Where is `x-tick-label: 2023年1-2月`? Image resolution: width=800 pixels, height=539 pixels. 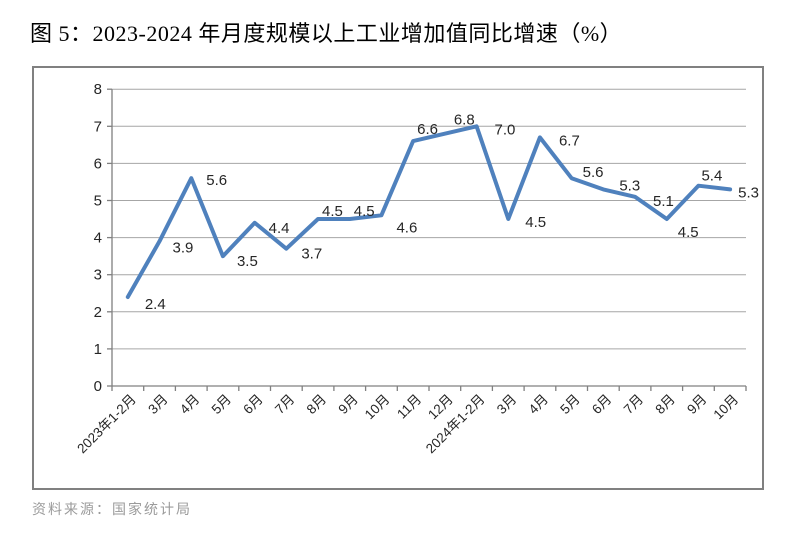 x-tick-label: 2023年1-2月 is located at coordinates (106, 424).